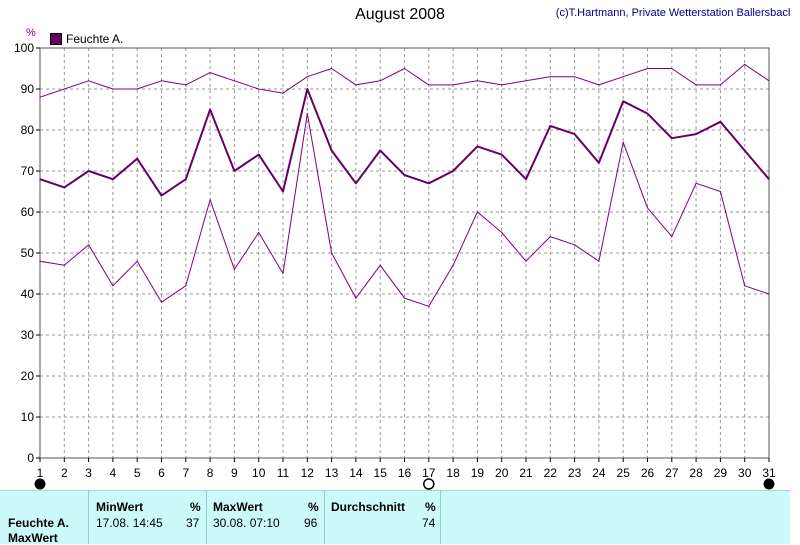 This screenshot has width=800, height=545. What do you see at coordinates (795, 271) in the screenshot?
I see `right-edge-strip` at bounding box center [795, 271].